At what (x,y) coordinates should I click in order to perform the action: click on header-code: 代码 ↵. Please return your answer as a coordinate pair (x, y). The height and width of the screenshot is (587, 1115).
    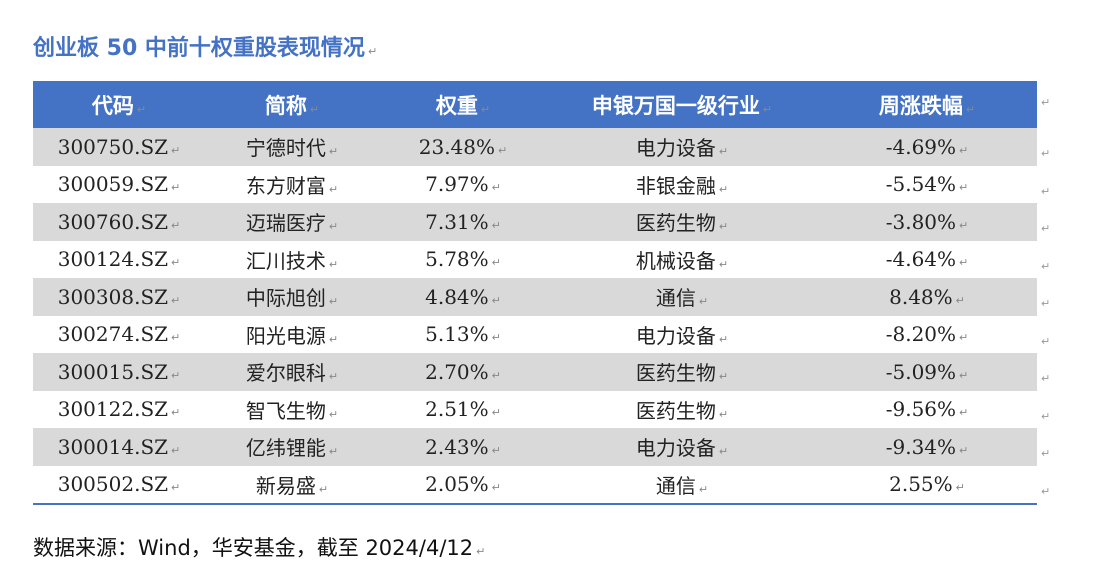
    Looking at the image, I should click on (119, 104).